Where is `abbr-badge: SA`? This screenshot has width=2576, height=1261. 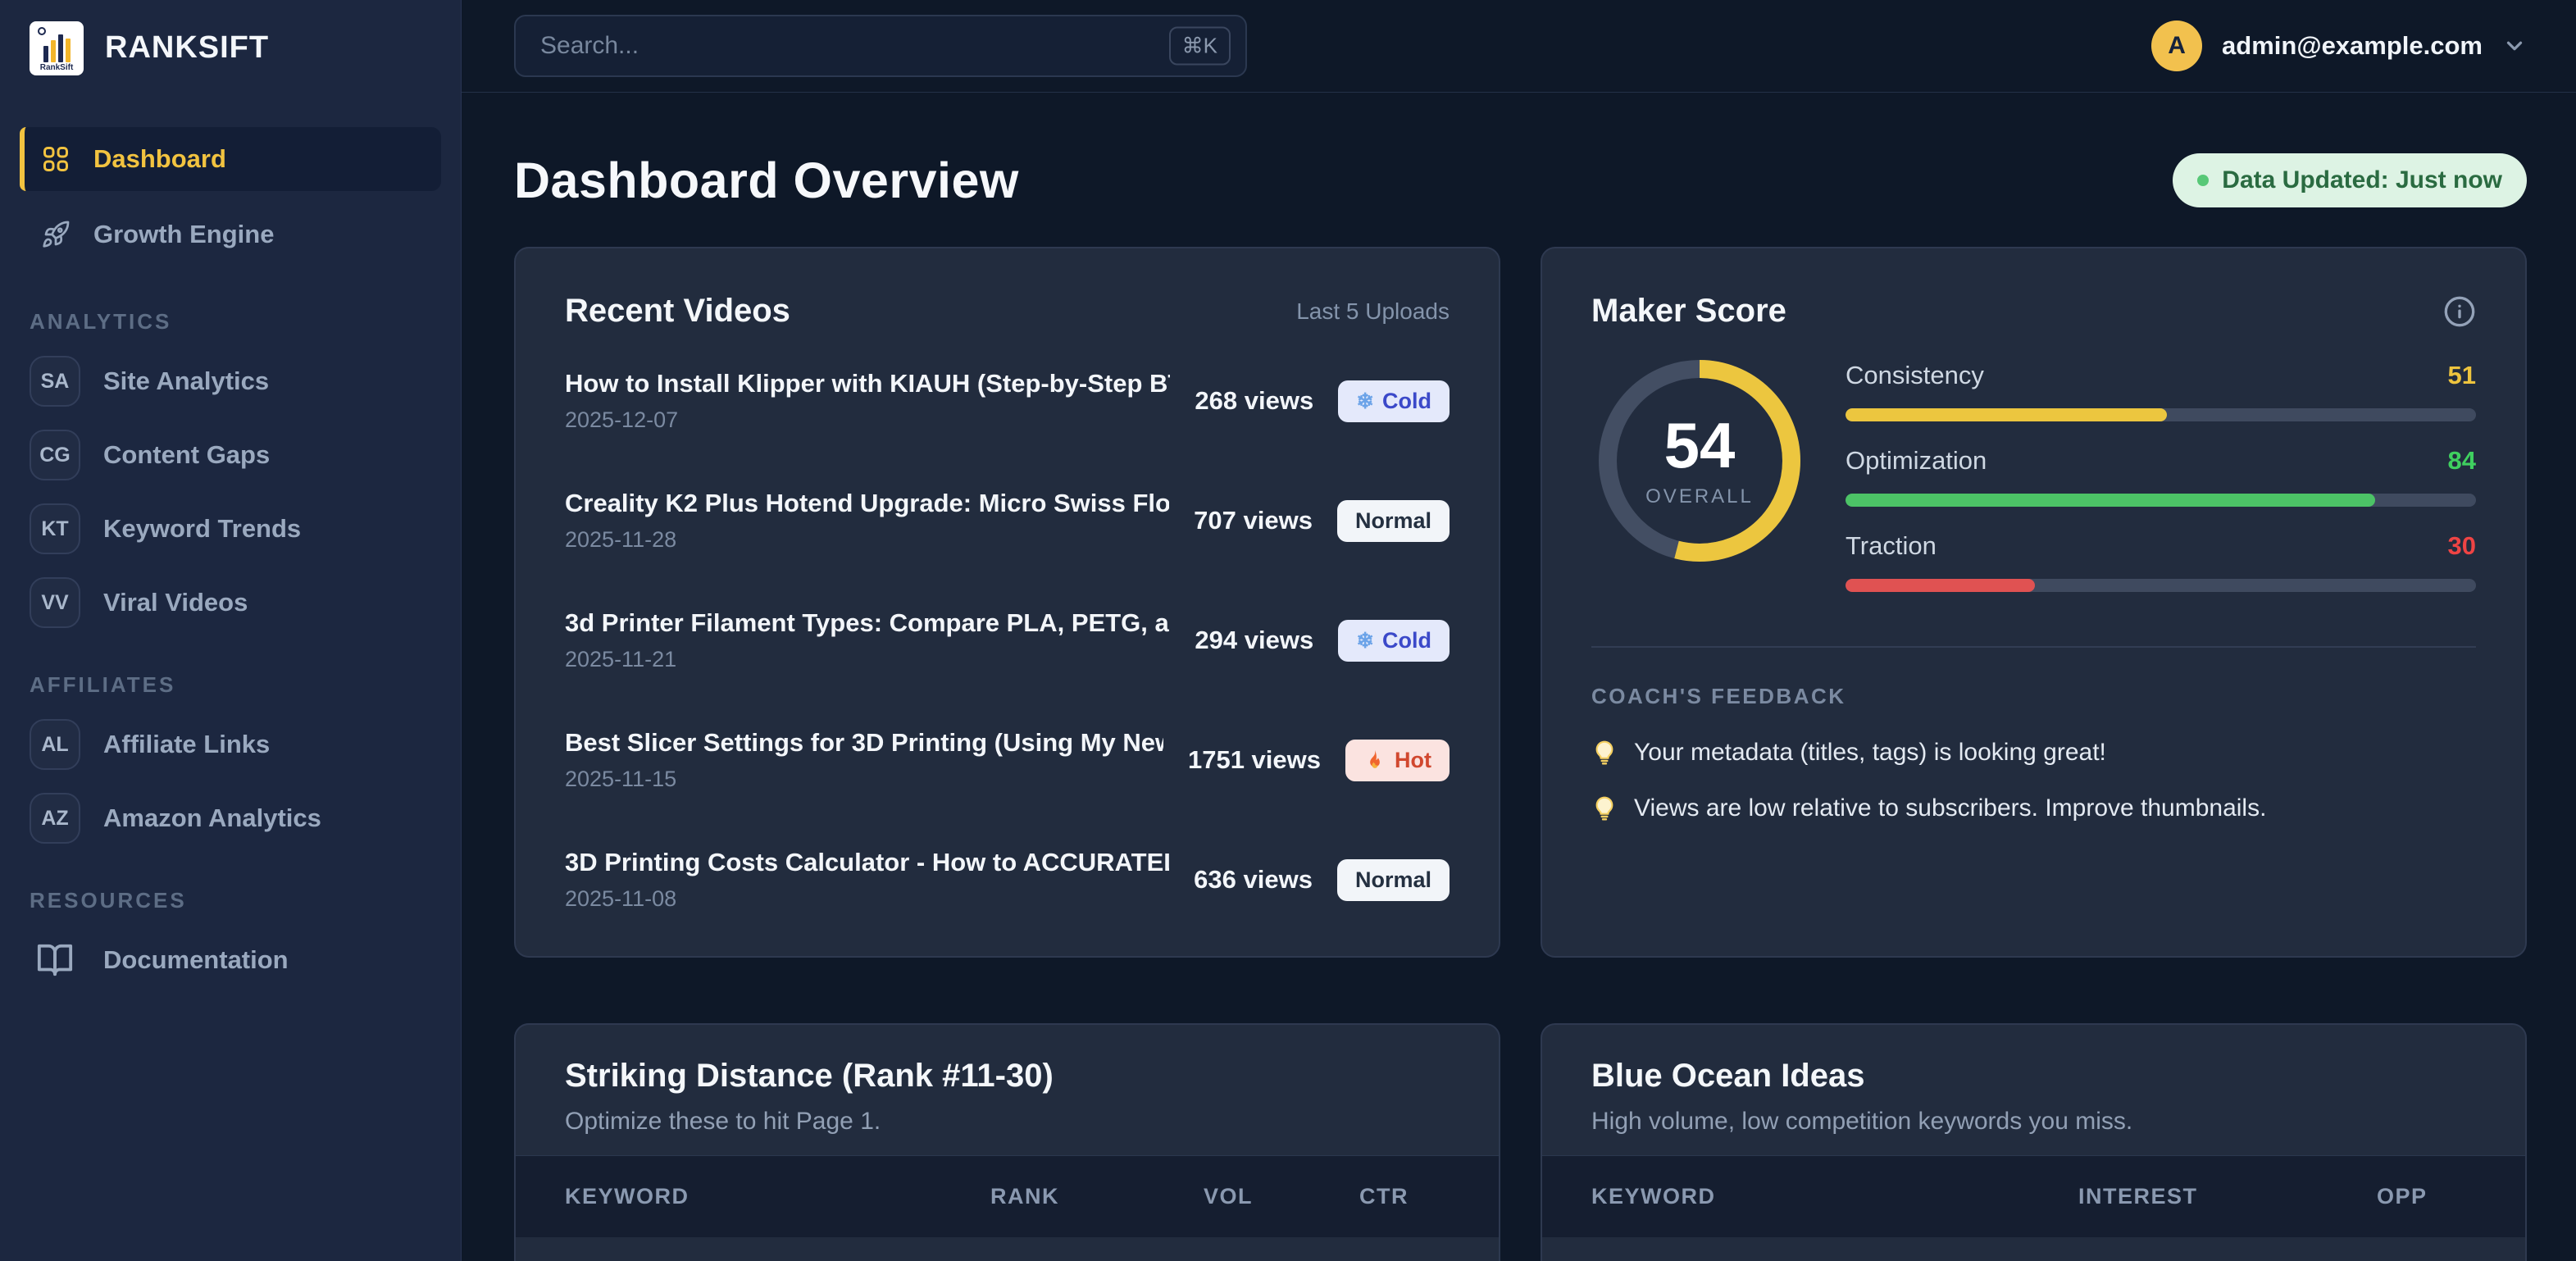 abbr-badge: SA is located at coordinates (55, 381).